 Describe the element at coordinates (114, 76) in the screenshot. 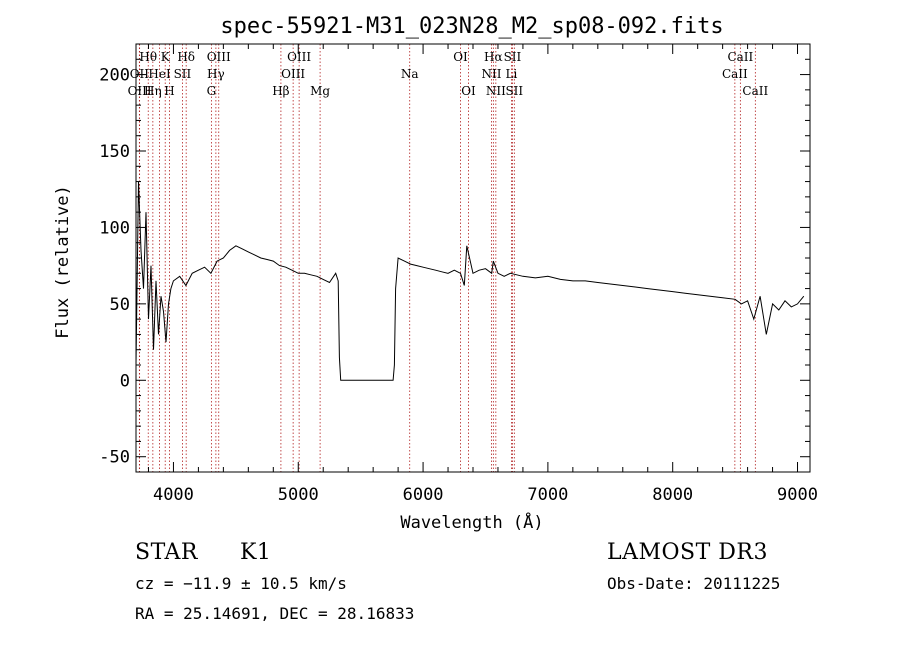

I see `y-tick-label: 200` at that location.